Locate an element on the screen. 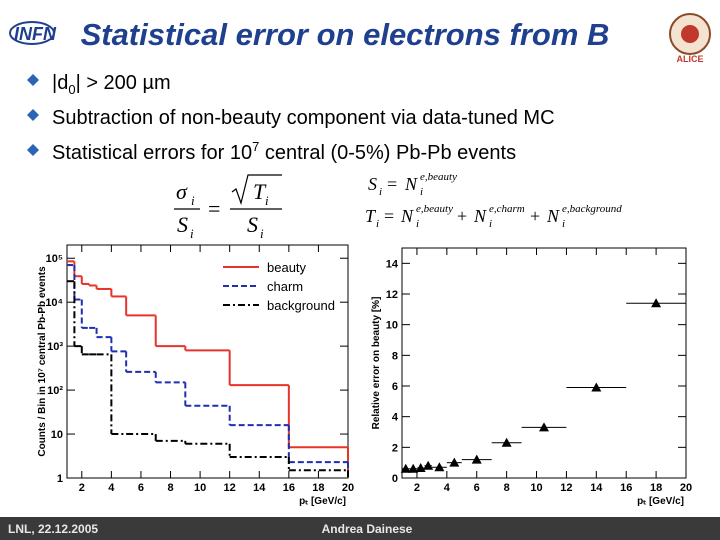 This screenshot has width=720, height=540. formula-super: e,charm is located at coordinates (507, 209).